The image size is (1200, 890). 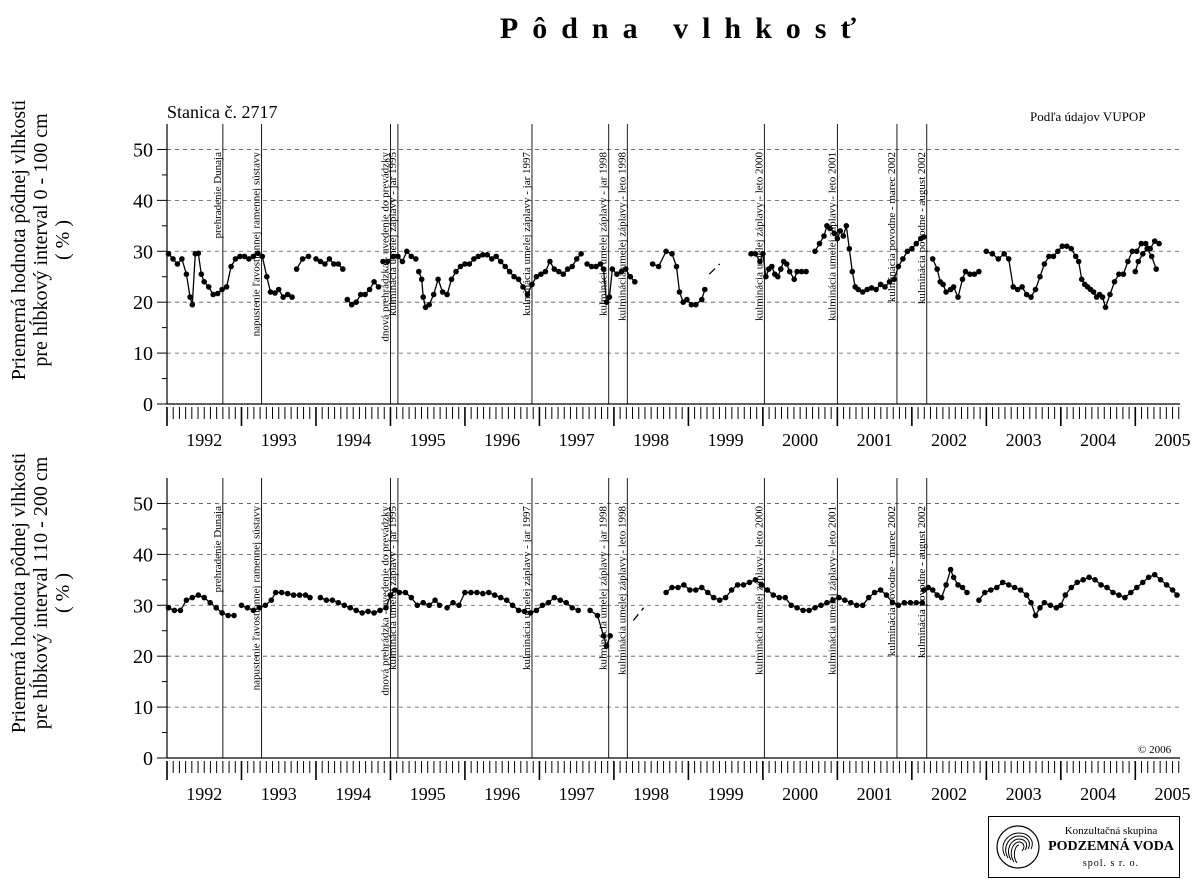 I want to click on top-ytick-label-2: 20, so click(x=143, y=303).